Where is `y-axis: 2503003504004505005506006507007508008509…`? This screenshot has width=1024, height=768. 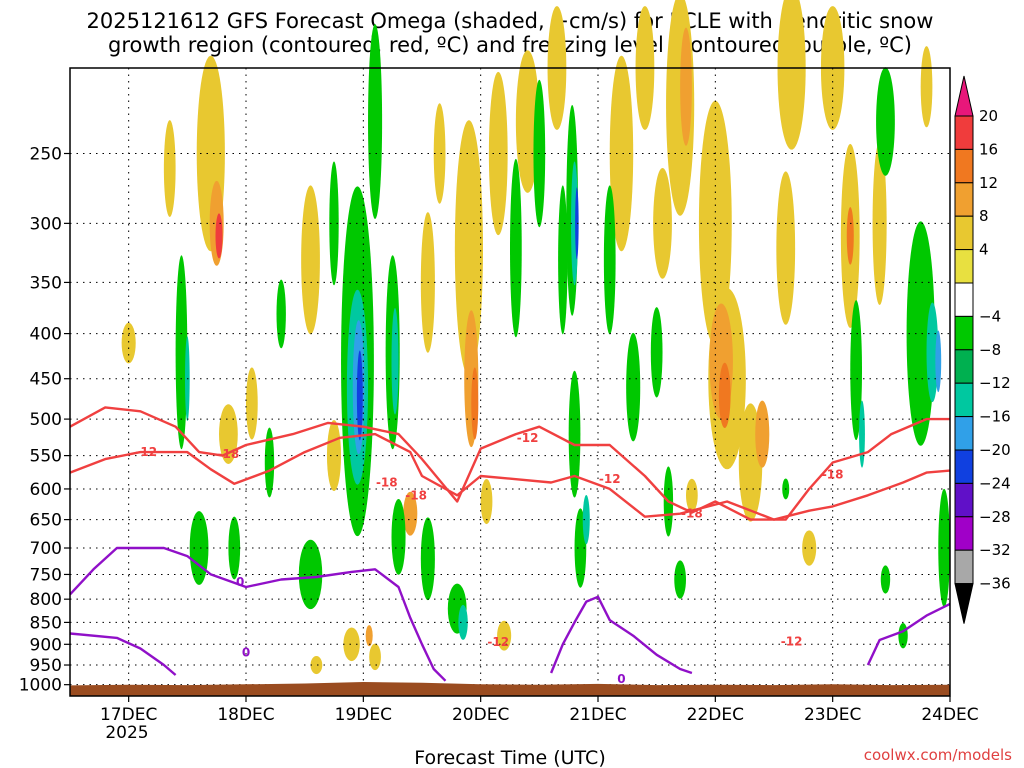 y-axis: 2503003504004505005506006507007508008509… is located at coordinates (44, 420).